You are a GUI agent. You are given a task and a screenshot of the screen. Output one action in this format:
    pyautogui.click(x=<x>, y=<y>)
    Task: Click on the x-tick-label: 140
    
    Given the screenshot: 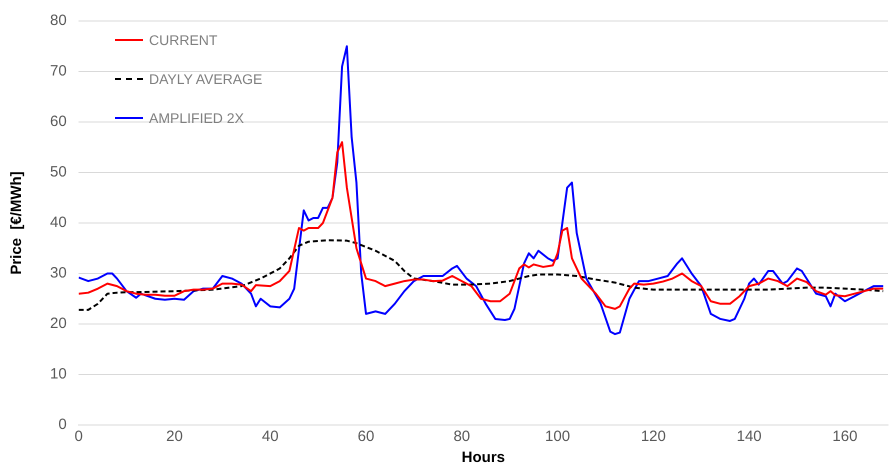 What is the action you would take?
    pyautogui.click(x=749, y=437)
    